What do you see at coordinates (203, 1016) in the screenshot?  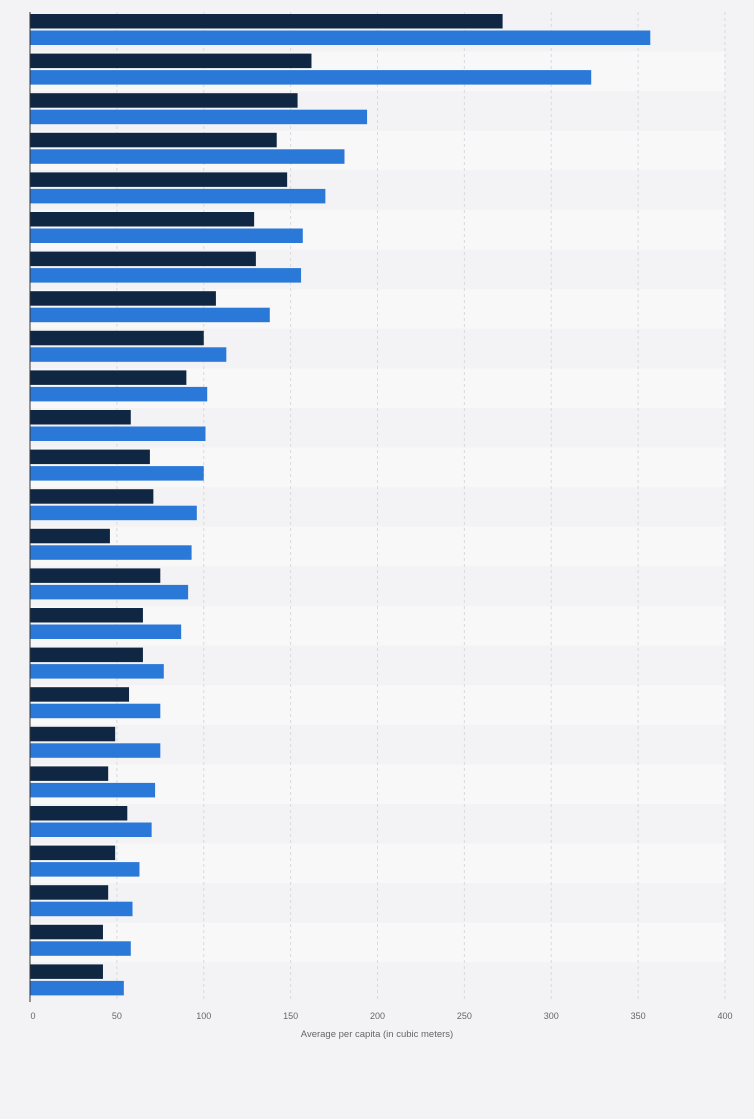 I see `x-tick-label-100: 100` at bounding box center [203, 1016].